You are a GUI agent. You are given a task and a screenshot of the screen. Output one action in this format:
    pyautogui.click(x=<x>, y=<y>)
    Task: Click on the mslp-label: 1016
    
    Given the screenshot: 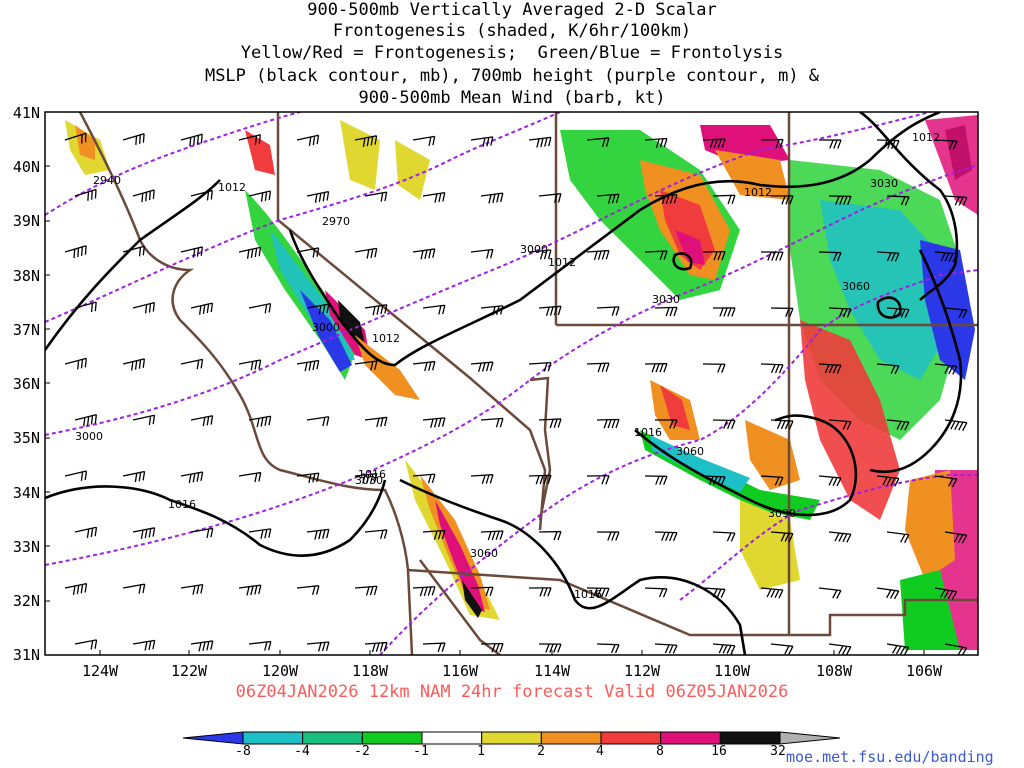 What is the action you would take?
    pyautogui.click(x=588, y=594)
    